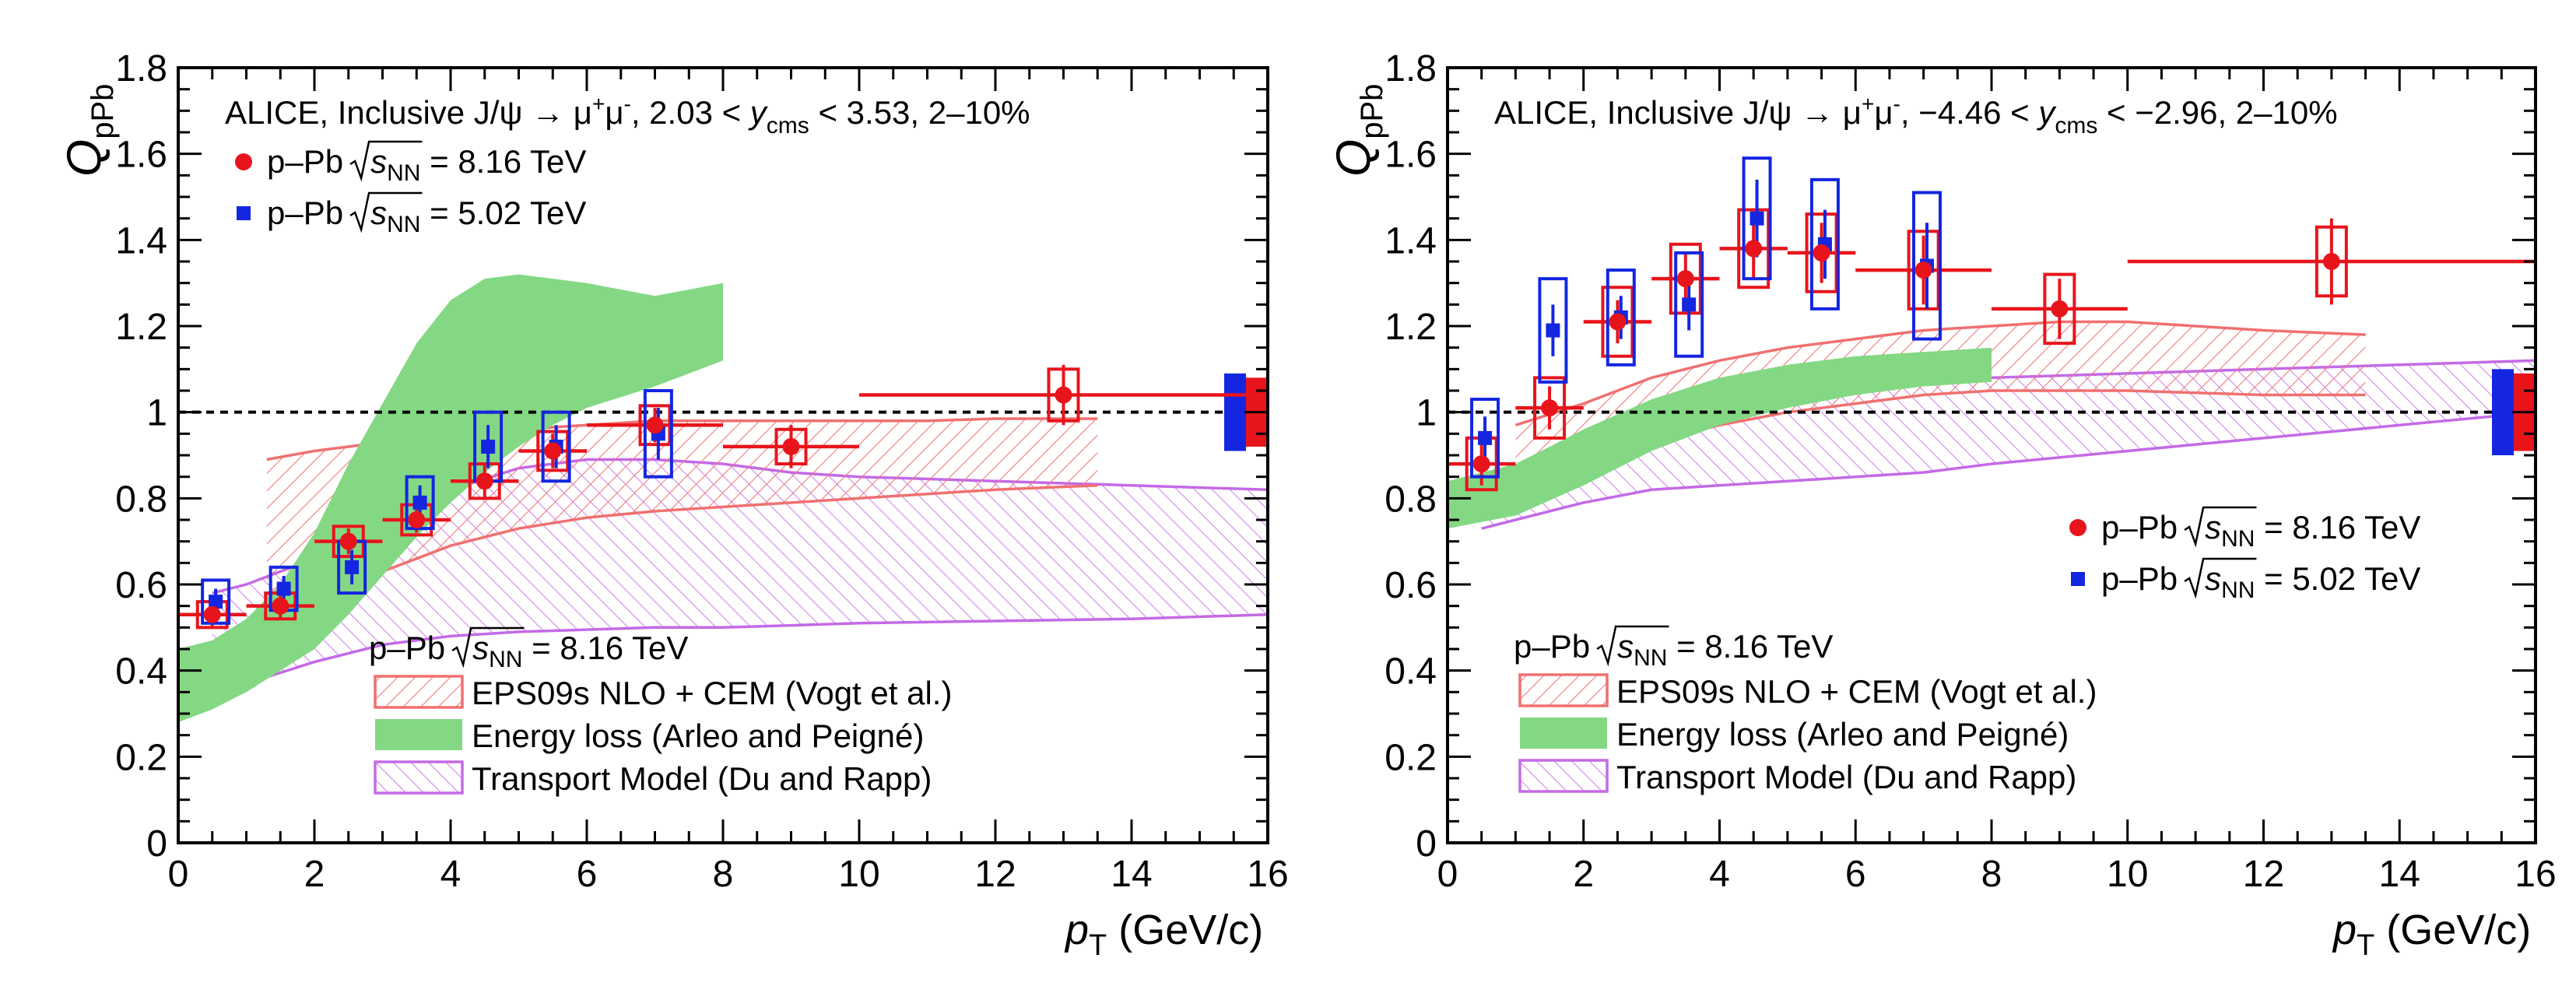 This screenshot has width=2576, height=986. Describe the element at coordinates (588, 874) in the screenshot. I see `x-tick-label: 6` at that location.